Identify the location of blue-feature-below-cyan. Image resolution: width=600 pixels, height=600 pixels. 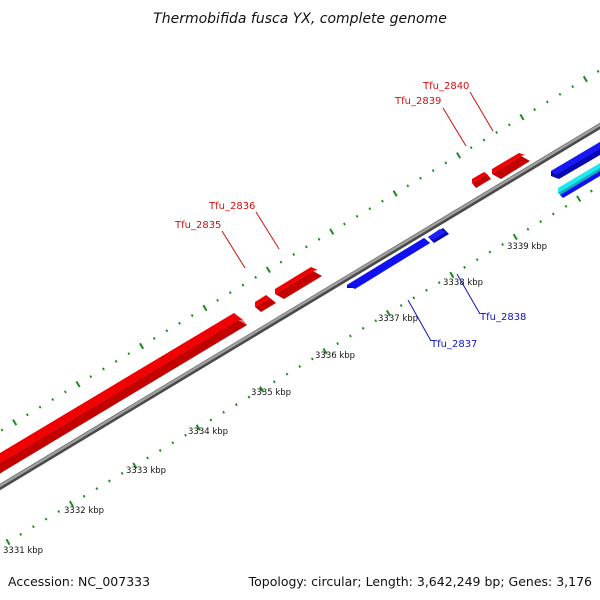
(580, 184).